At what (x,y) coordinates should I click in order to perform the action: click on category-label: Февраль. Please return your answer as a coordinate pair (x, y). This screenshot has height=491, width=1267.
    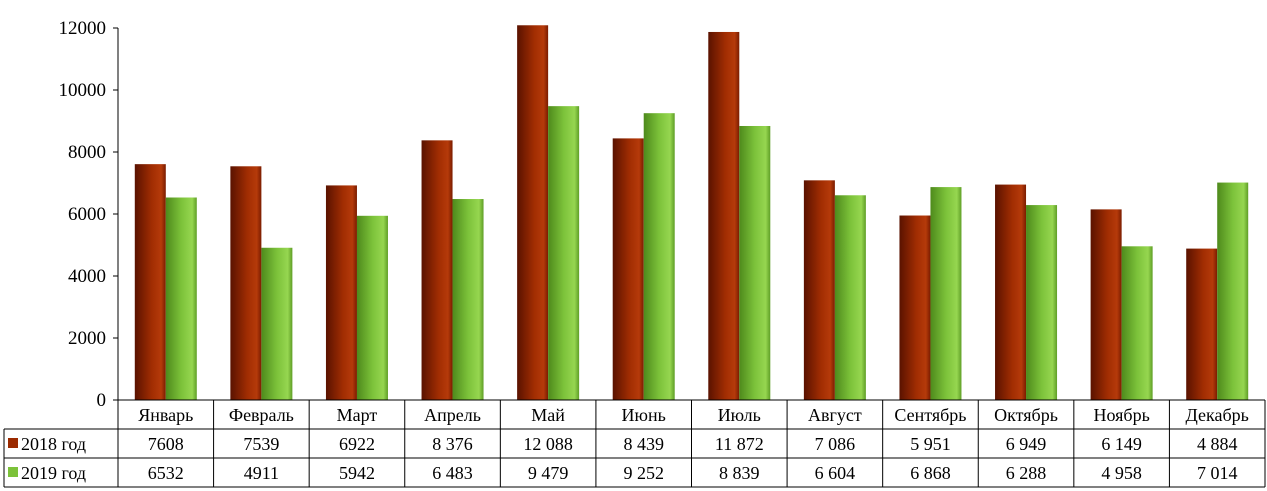
    Looking at the image, I should click on (261, 415).